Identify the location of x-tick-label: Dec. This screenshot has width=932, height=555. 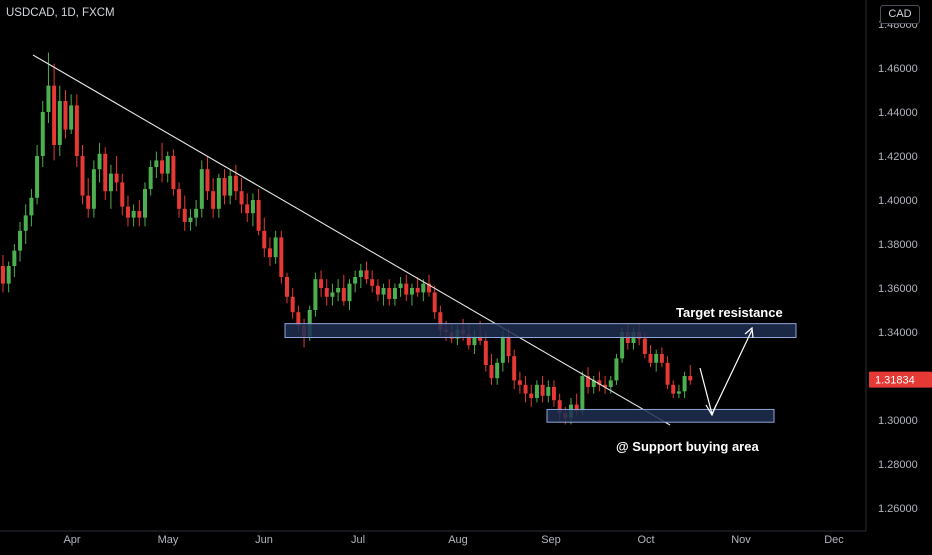
(834, 540).